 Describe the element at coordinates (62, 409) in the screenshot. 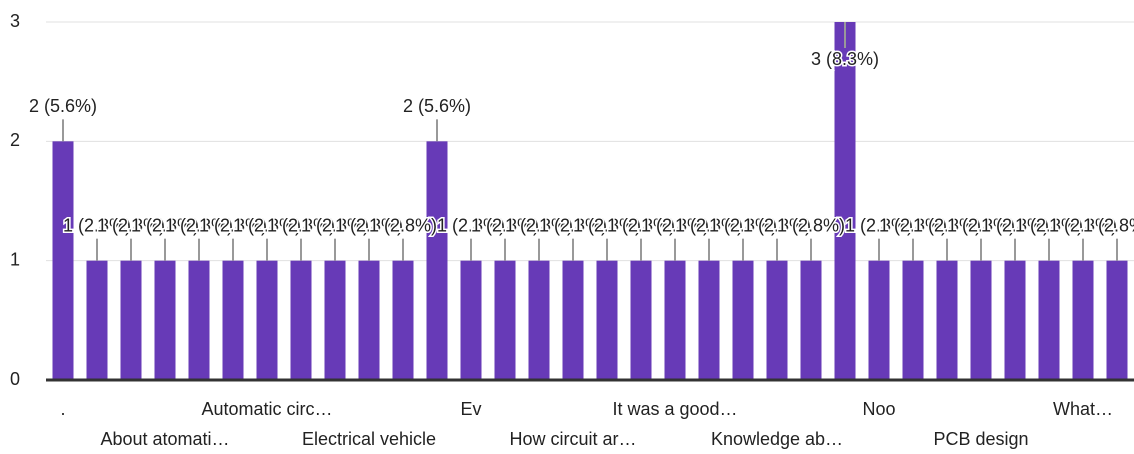

I see `x-tick-label: .` at that location.